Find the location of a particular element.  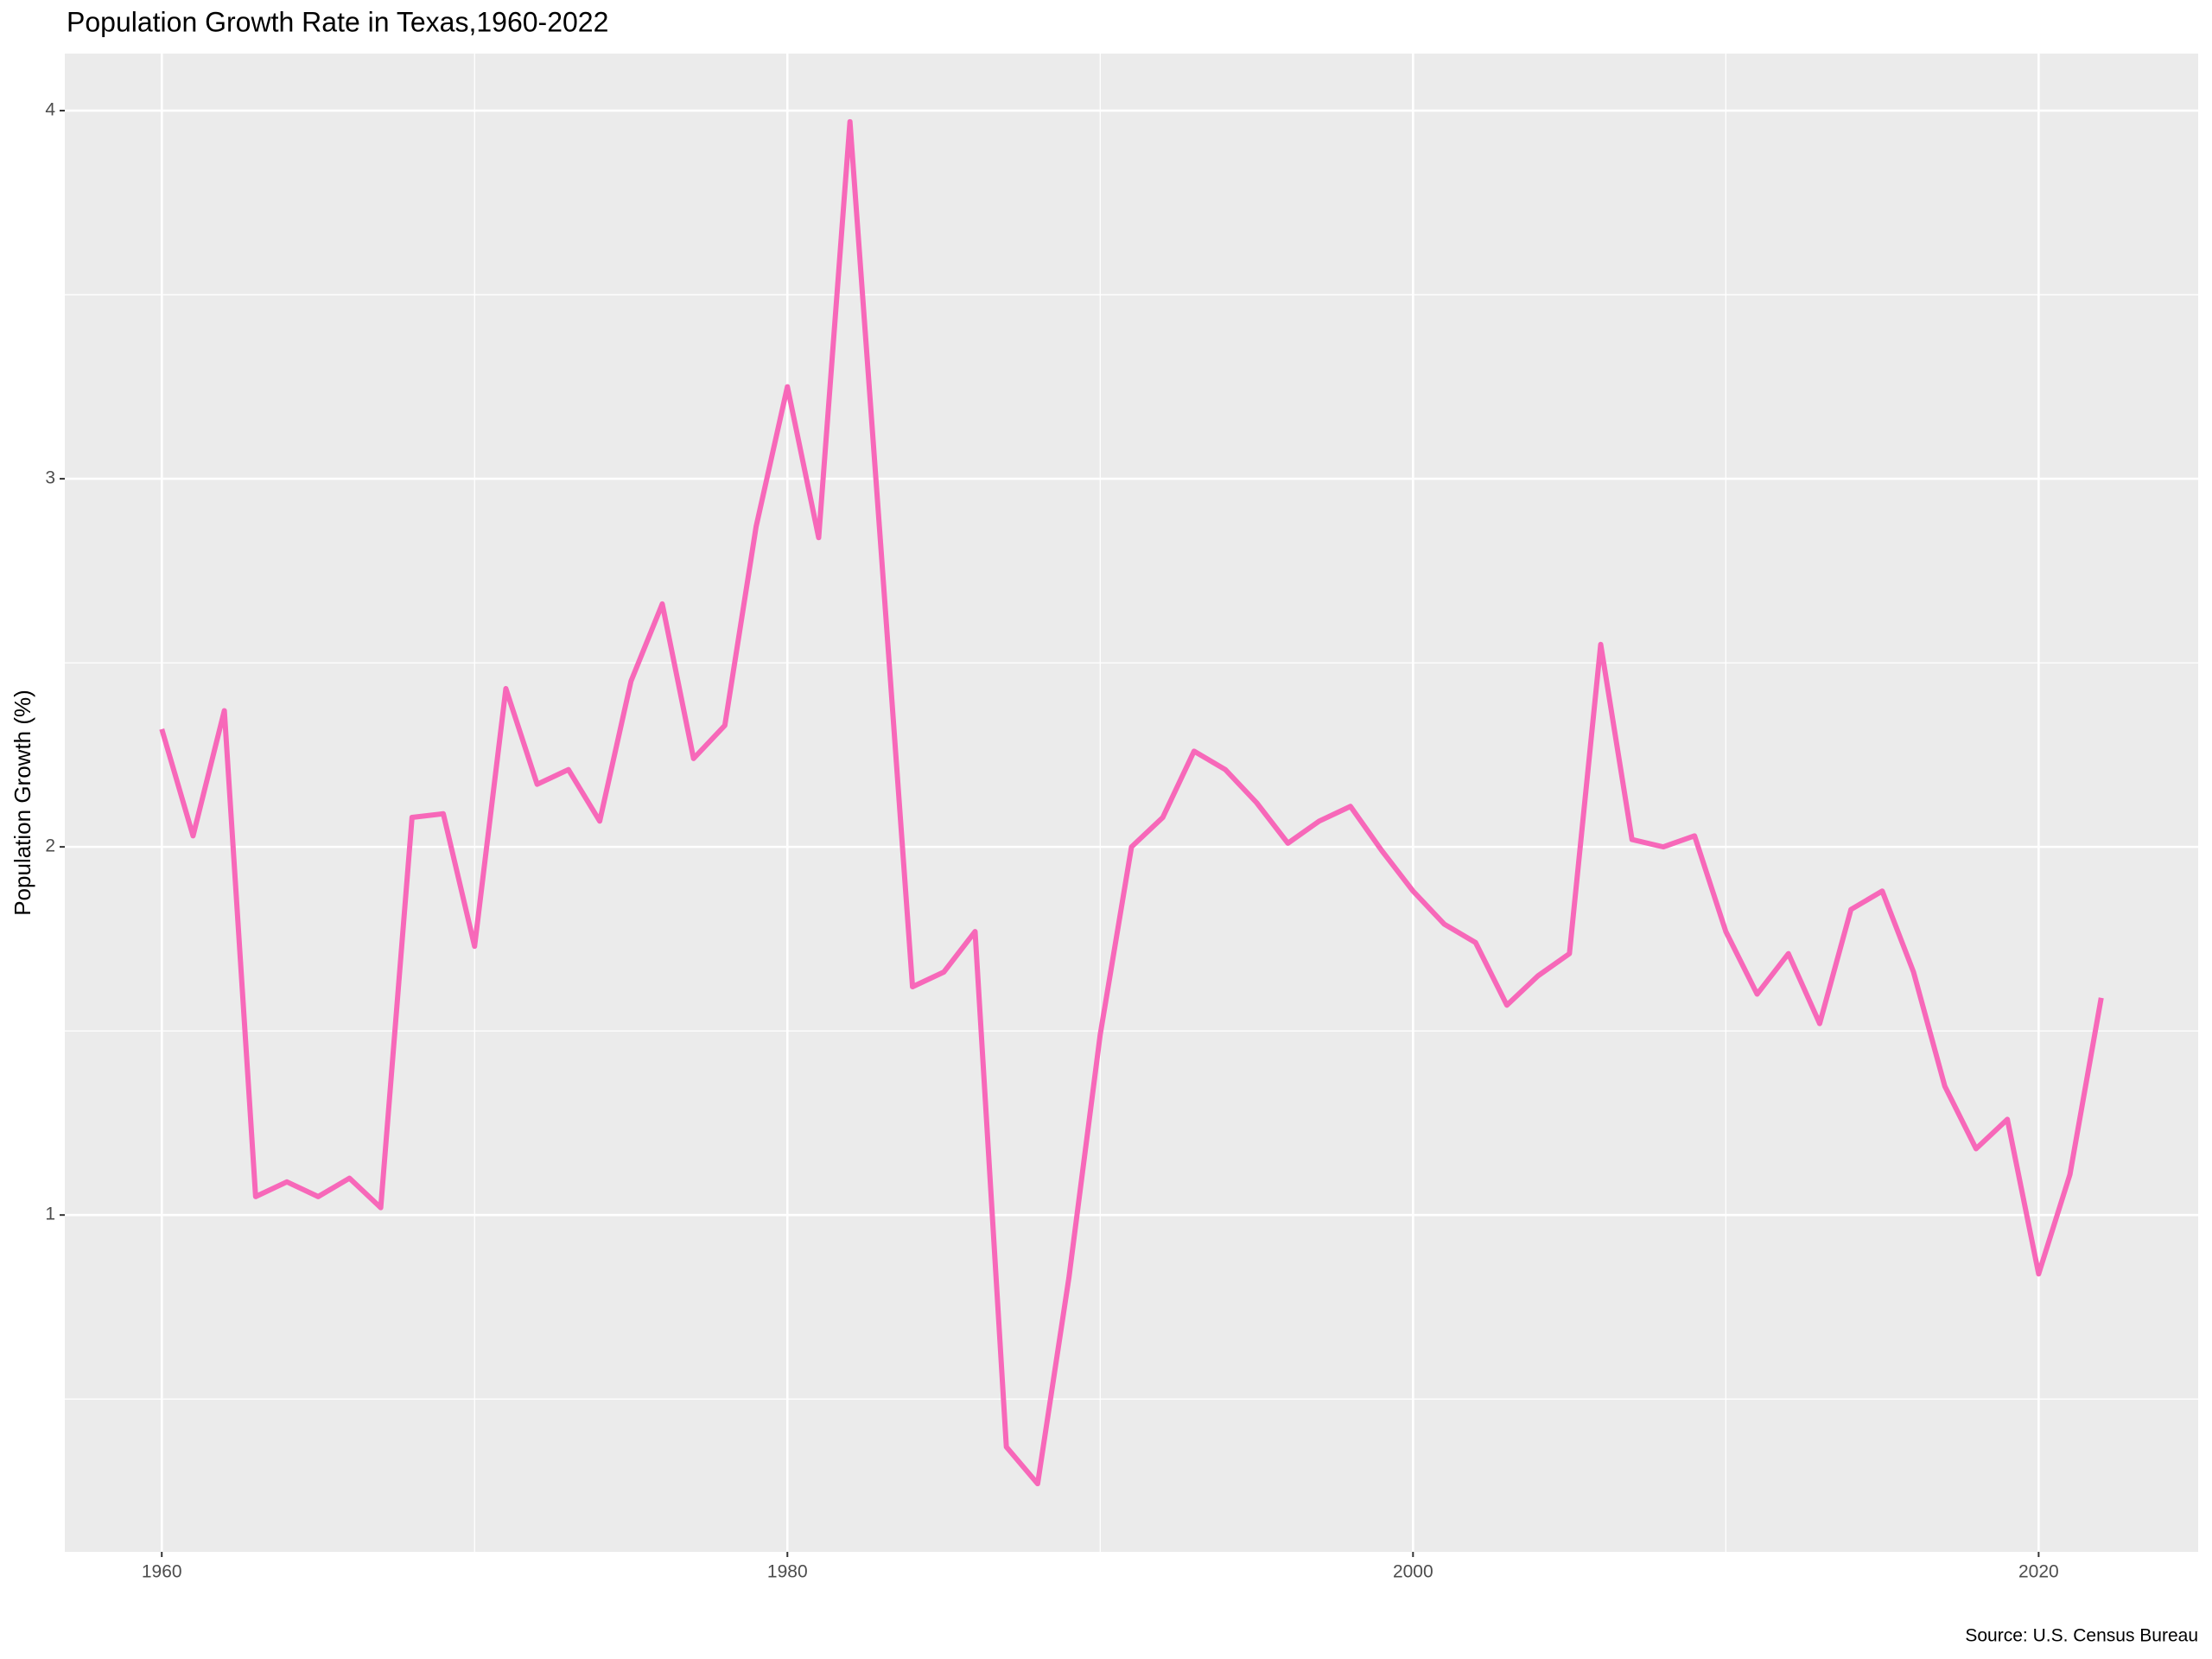

x-tick-label: 2020 is located at coordinates (2038, 1572).